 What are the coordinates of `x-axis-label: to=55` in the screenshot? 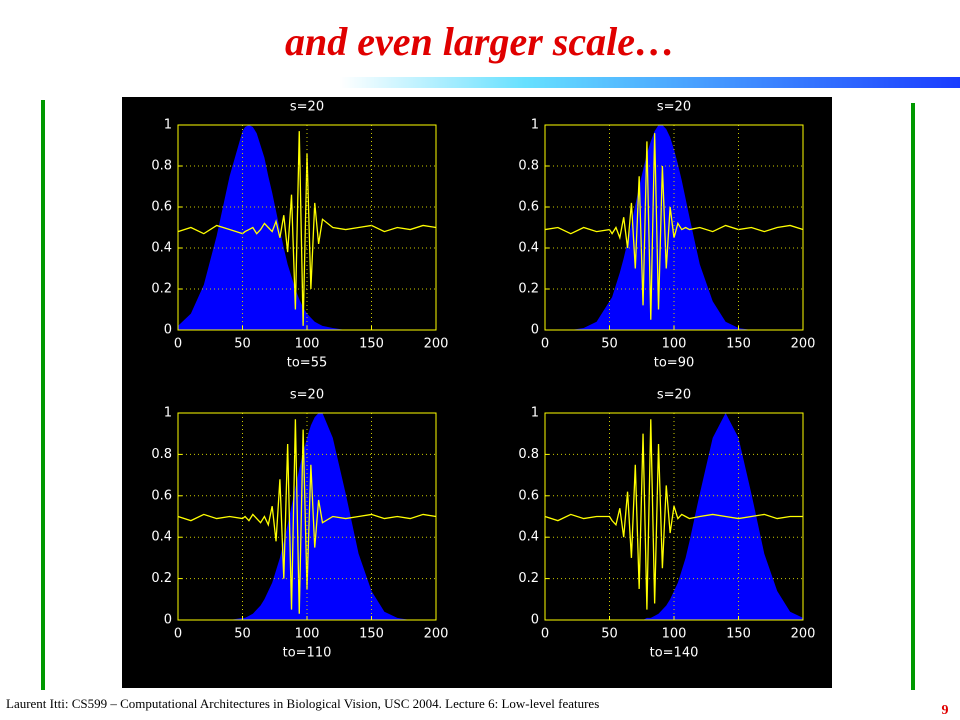 It's located at (307, 363).